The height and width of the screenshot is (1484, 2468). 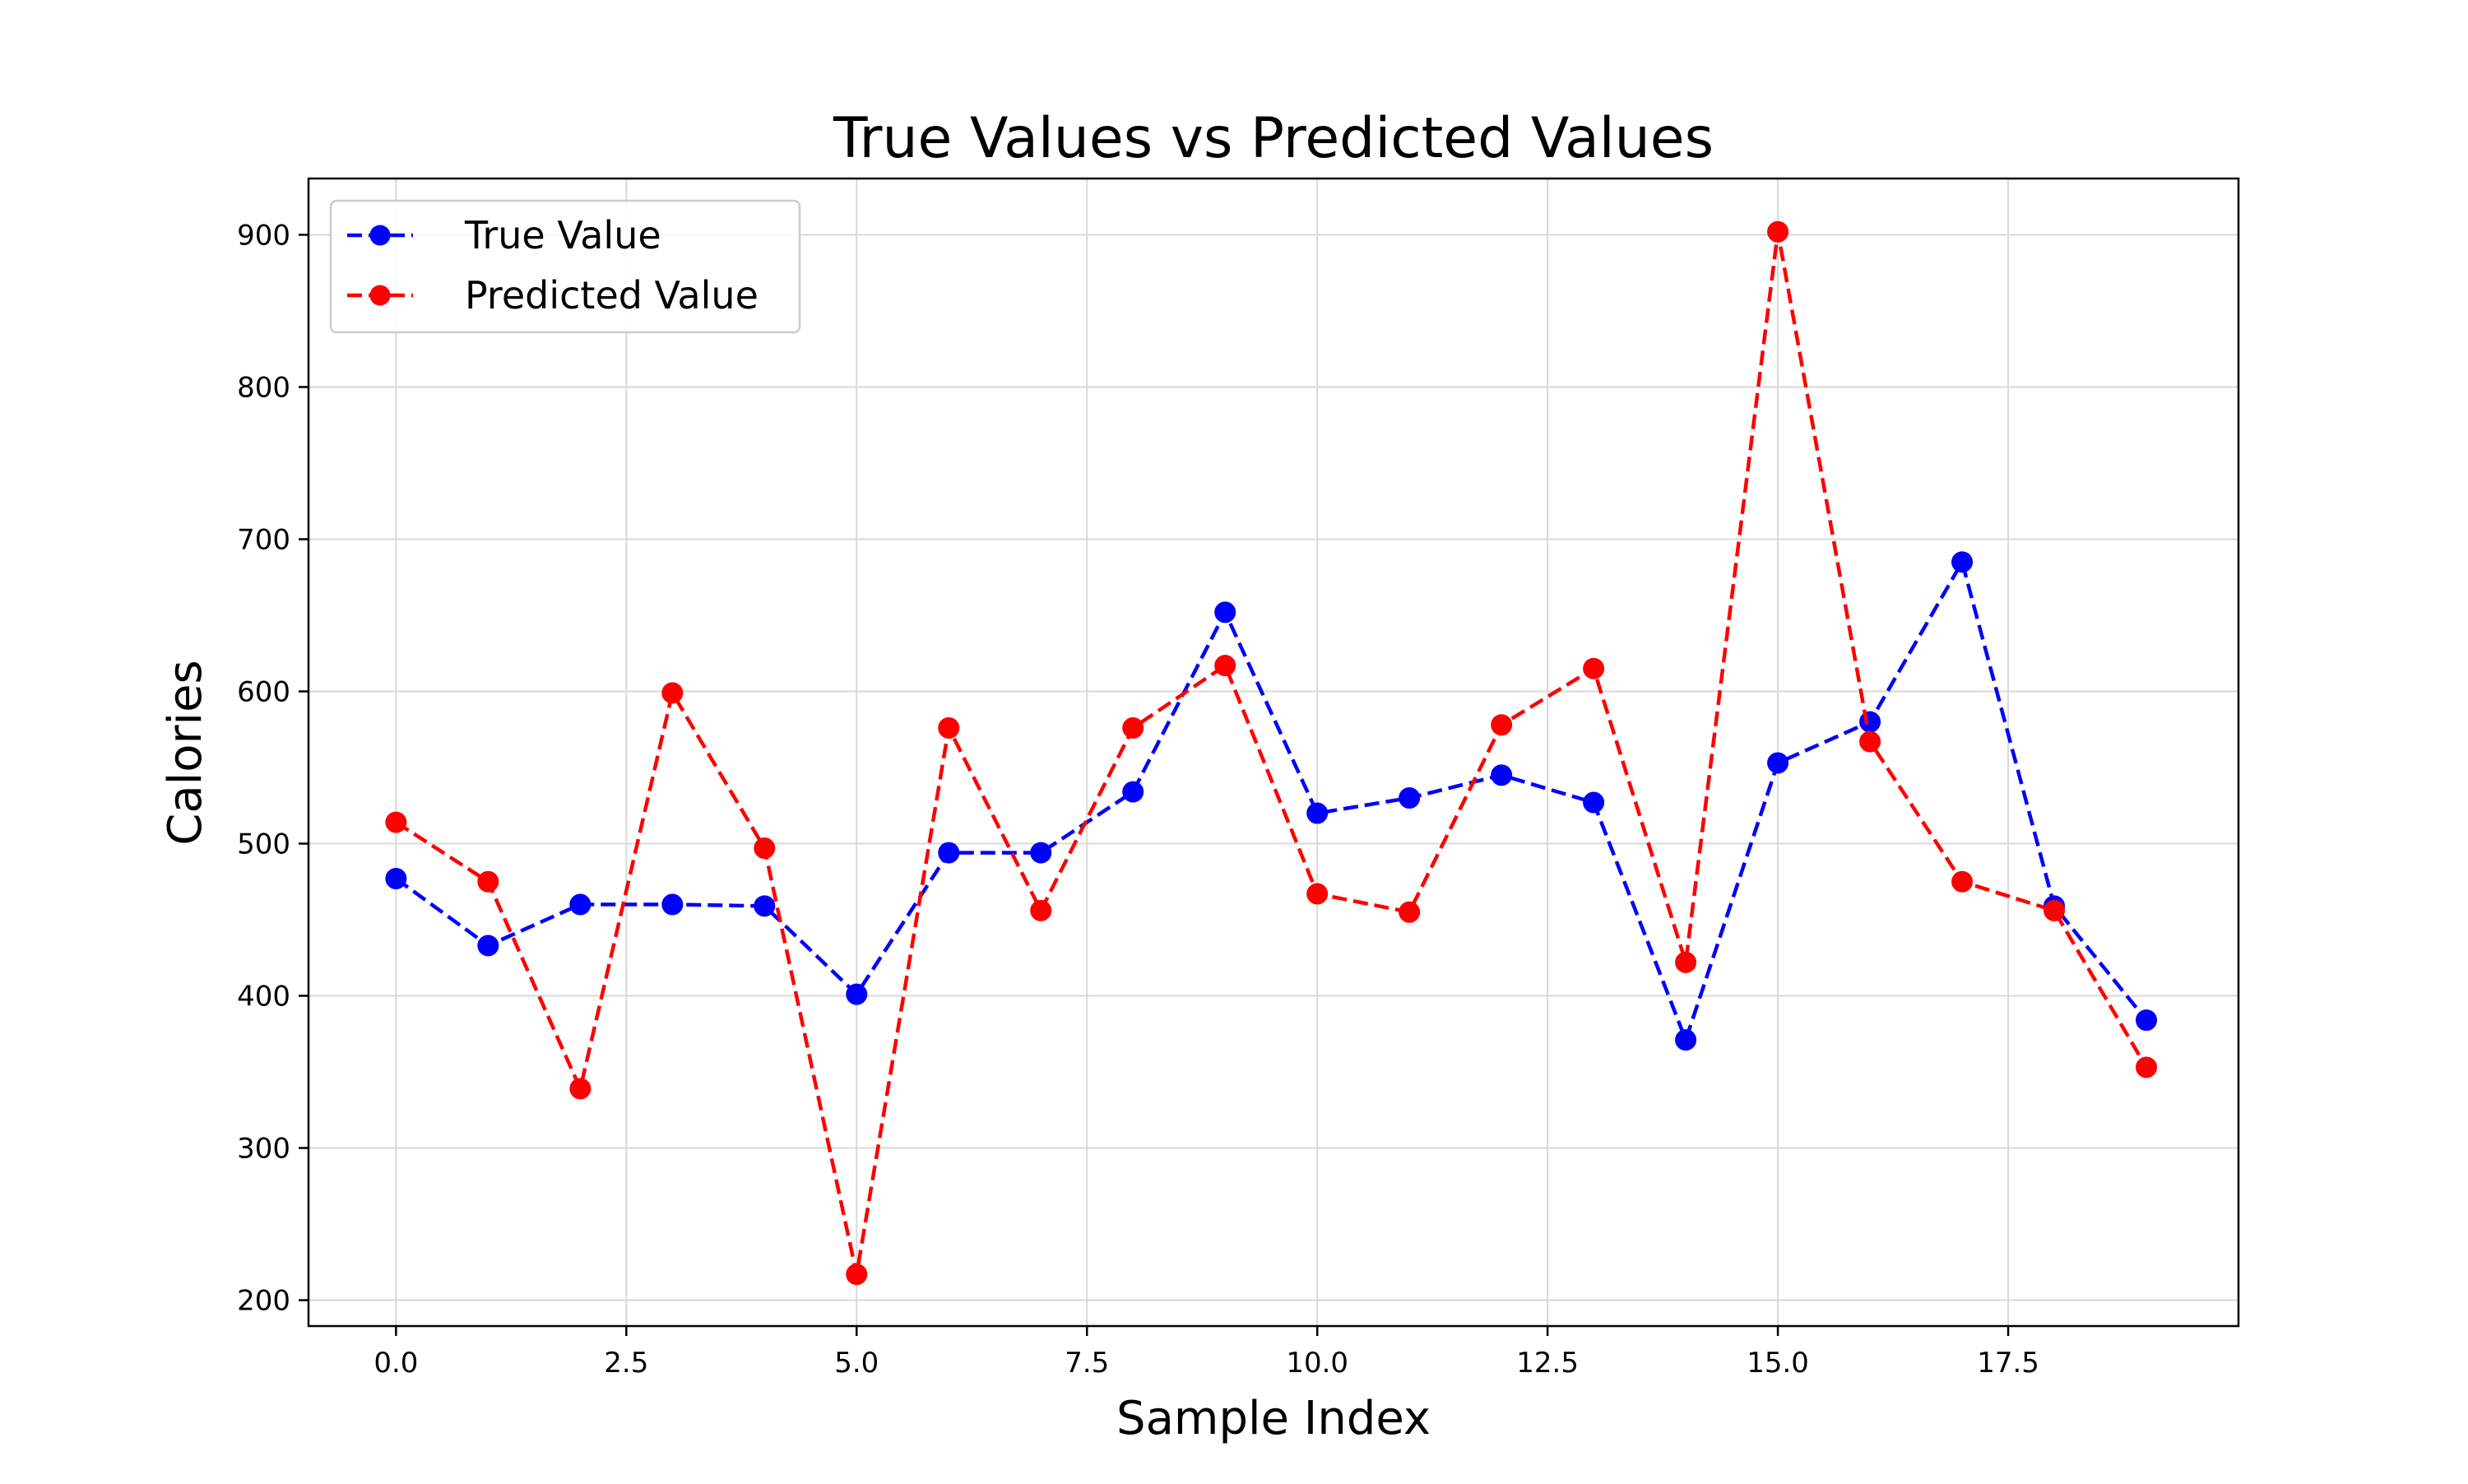 I want to click on x-tick-label: 12.5, so click(x=1547, y=1363).